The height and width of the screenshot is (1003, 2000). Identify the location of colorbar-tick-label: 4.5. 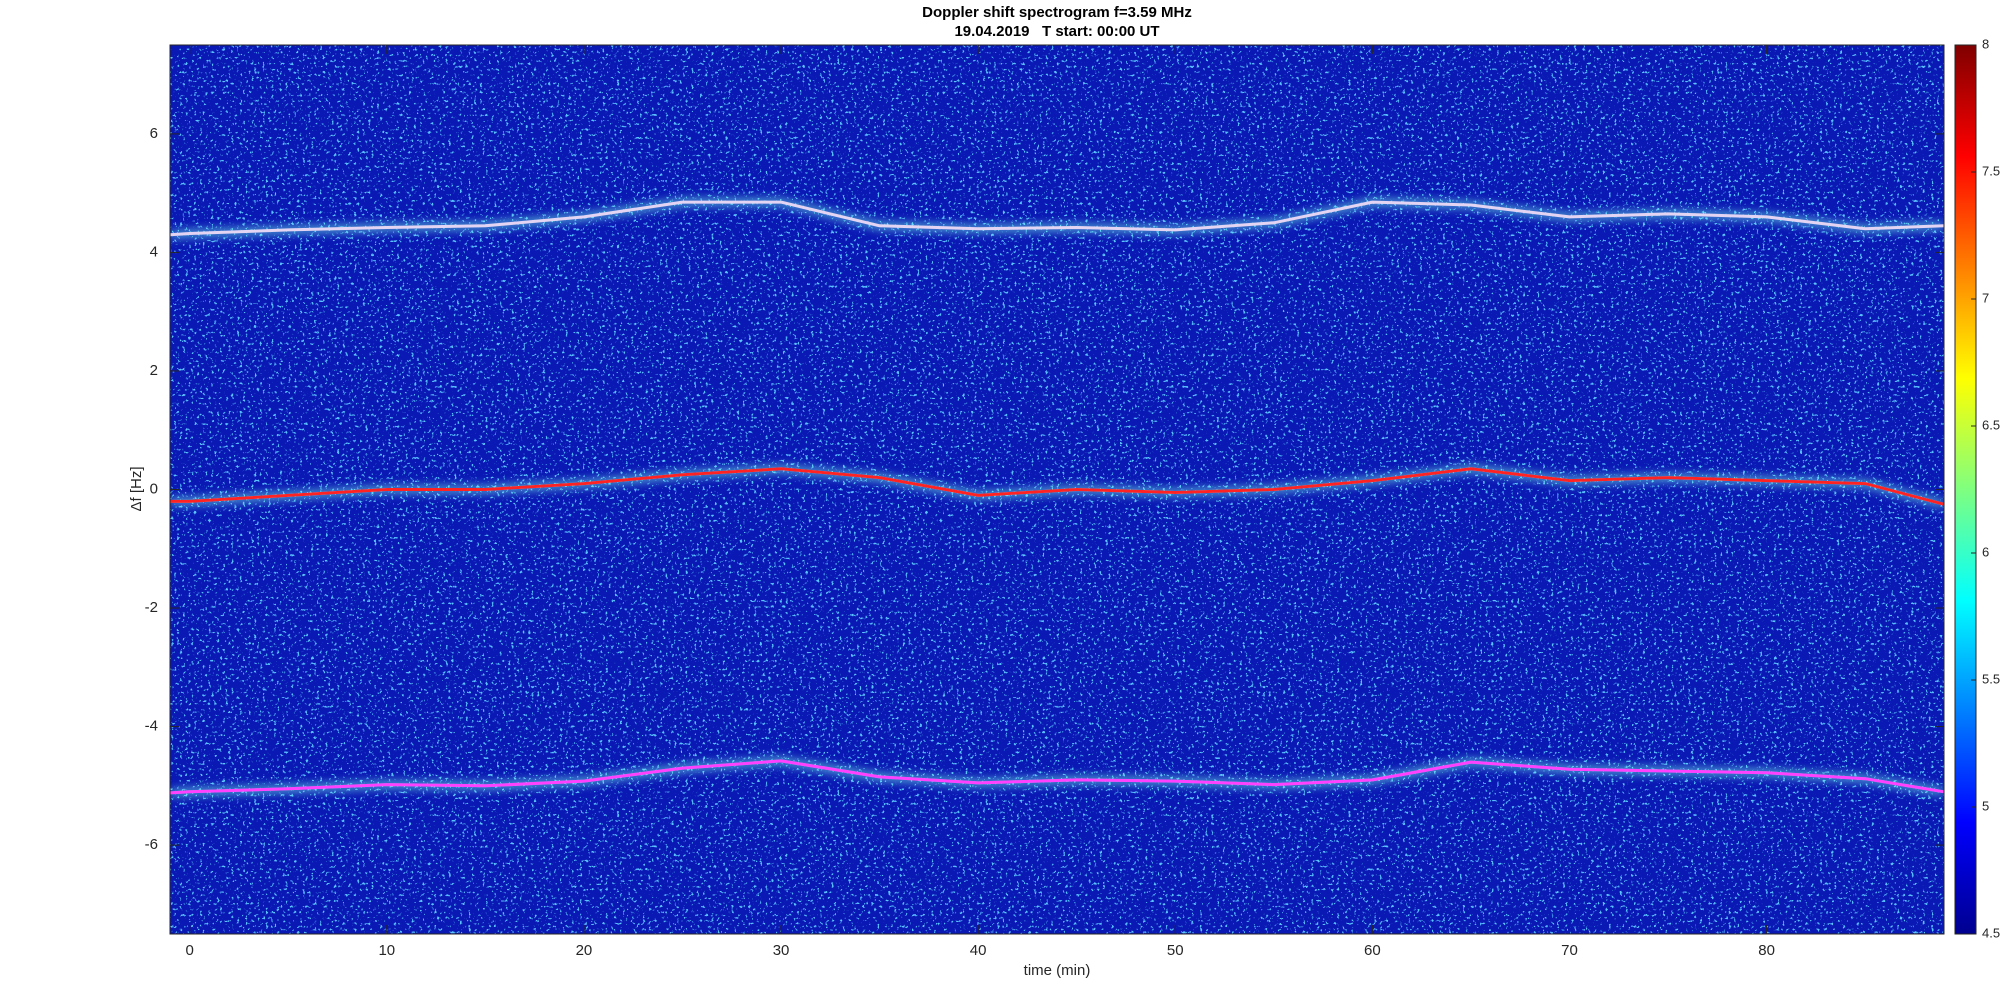
(1991, 932).